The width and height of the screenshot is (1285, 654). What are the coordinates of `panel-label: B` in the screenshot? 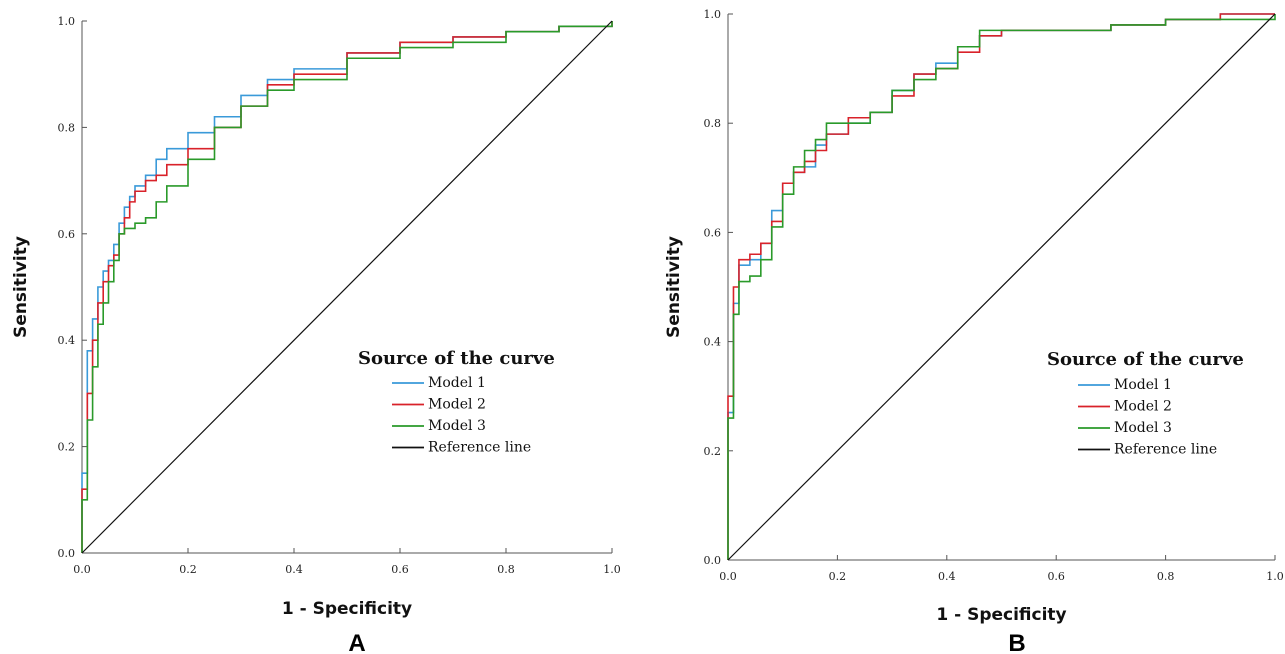 It's located at (1016, 642).